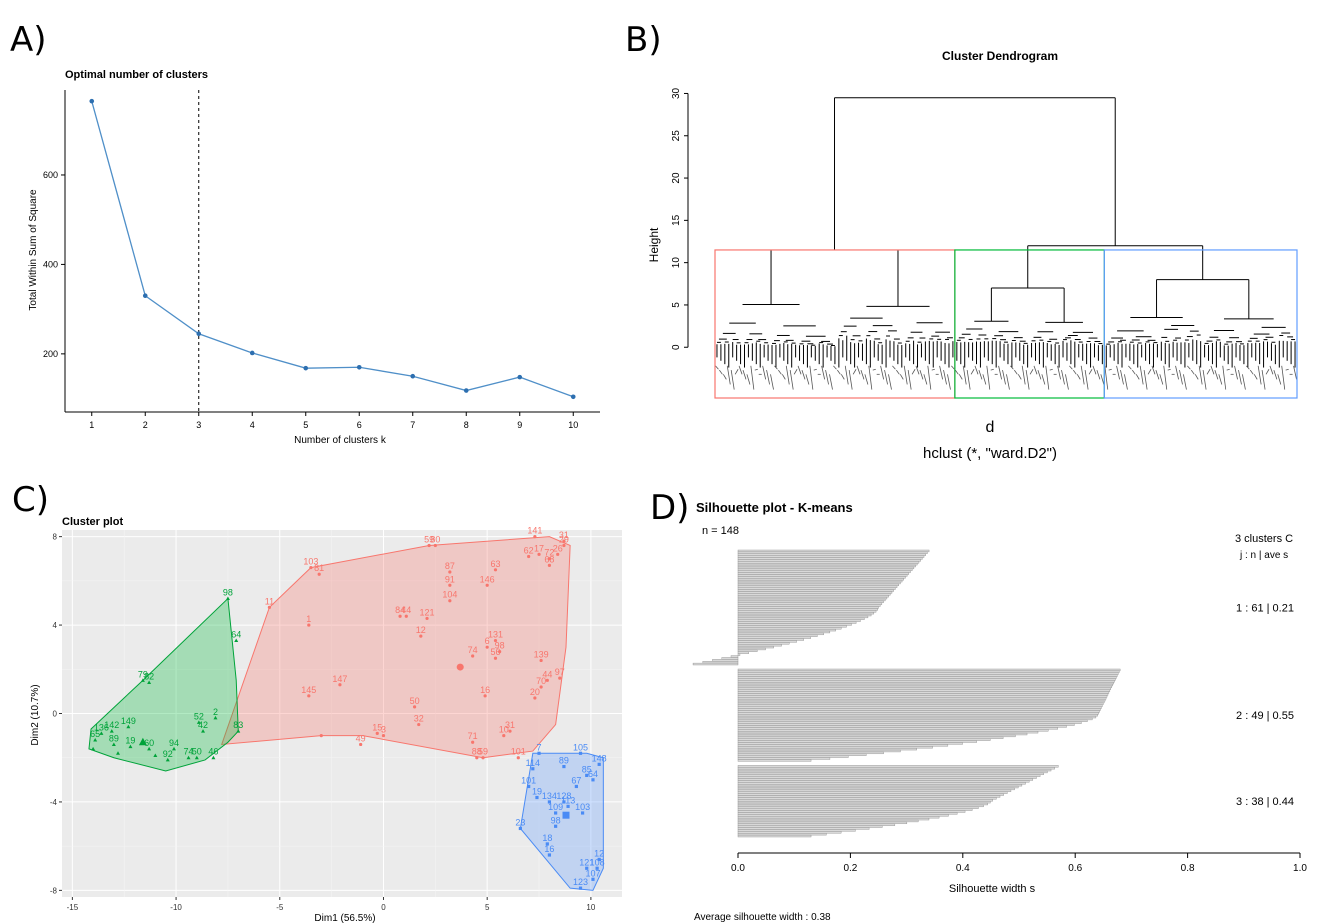 Image resolution: width=1322 pixels, height=924 pixels. I want to click on x-axis-label: d, so click(990, 427).